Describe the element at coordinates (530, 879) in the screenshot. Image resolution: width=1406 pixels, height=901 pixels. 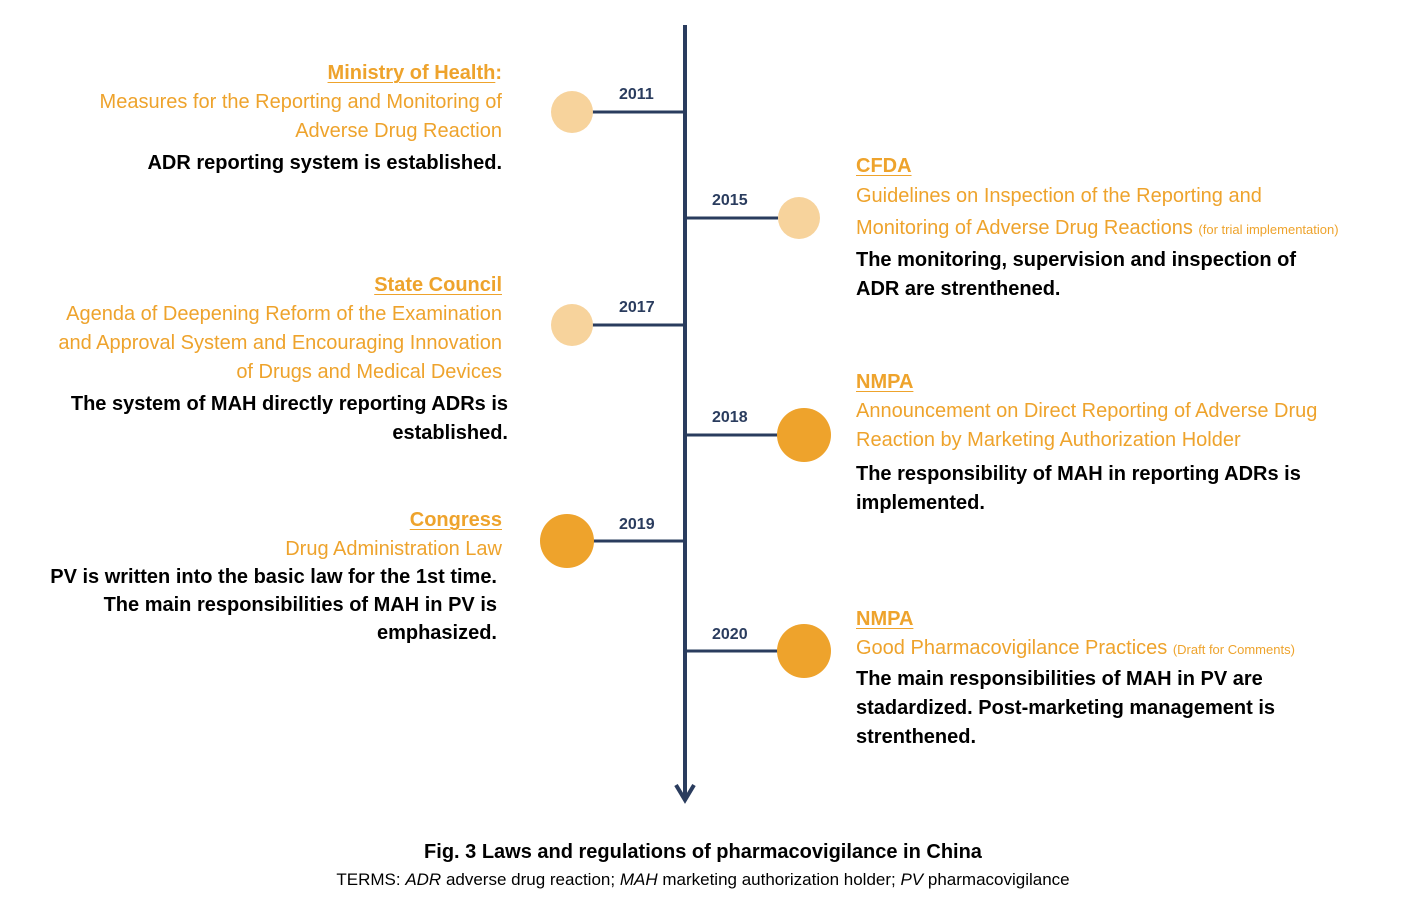
I see `terms-text: adverse drug reaction;` at that location.